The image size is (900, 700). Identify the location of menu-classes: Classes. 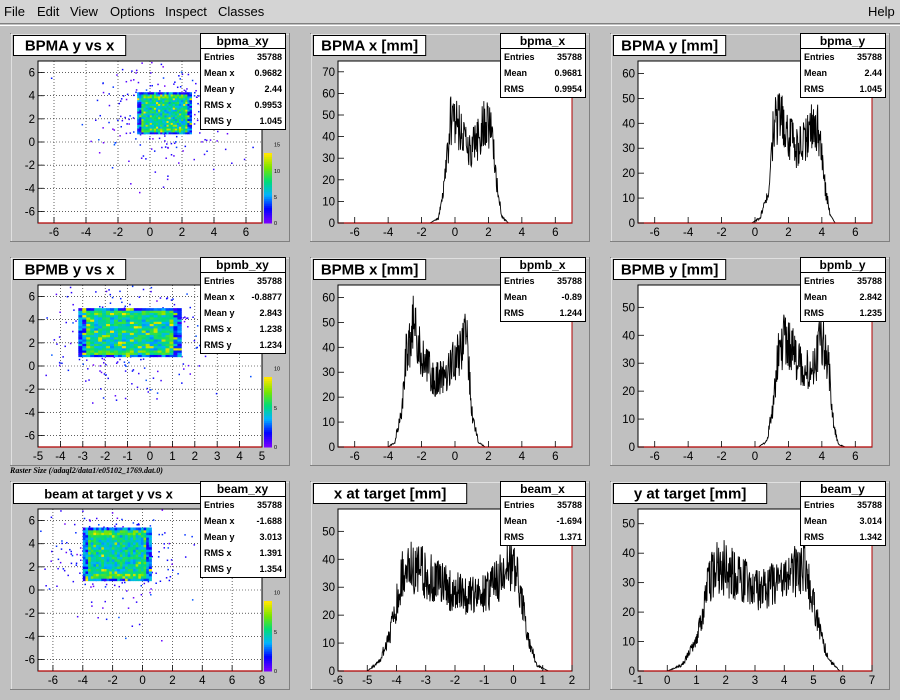
(241, 11).